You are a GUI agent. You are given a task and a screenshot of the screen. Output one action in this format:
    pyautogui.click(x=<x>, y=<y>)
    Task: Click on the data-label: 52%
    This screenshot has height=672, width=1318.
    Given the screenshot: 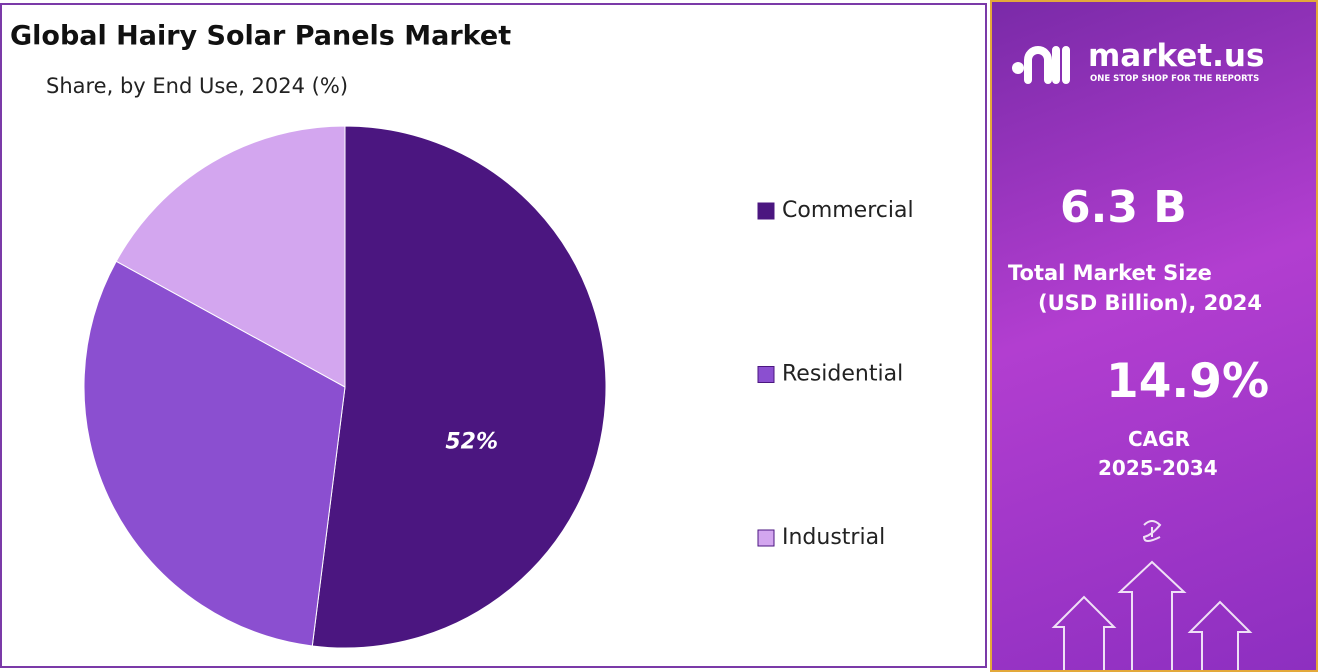 What is the action you would take?
    pyautogui.click(x=471, y=441)
    